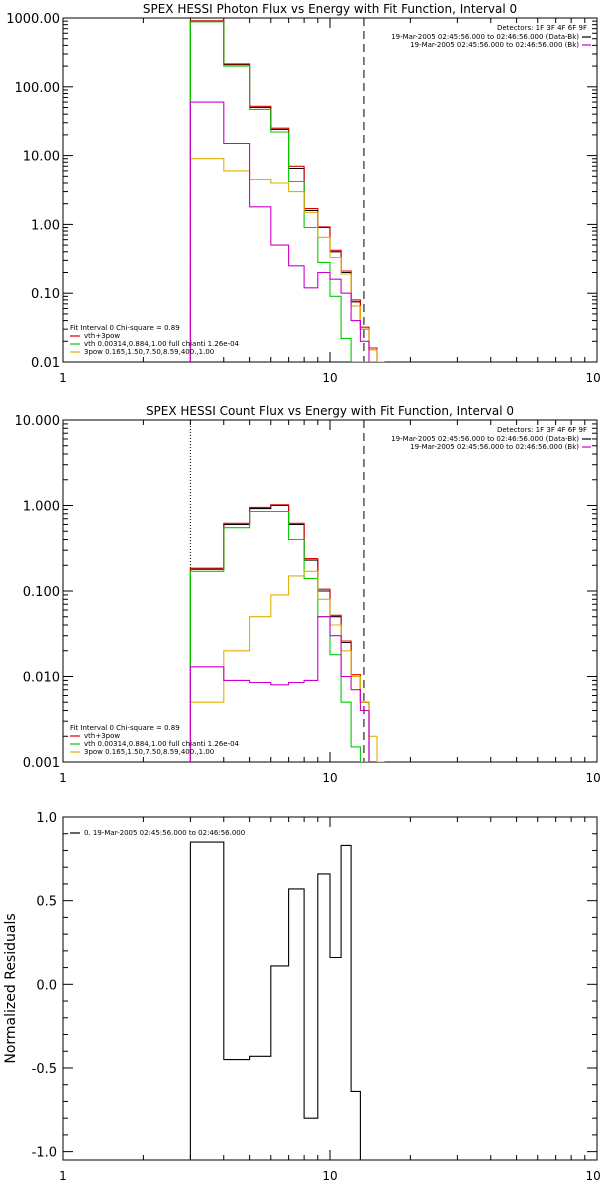  I want to click on y-tick-label: 0.5, so click(46, 902).